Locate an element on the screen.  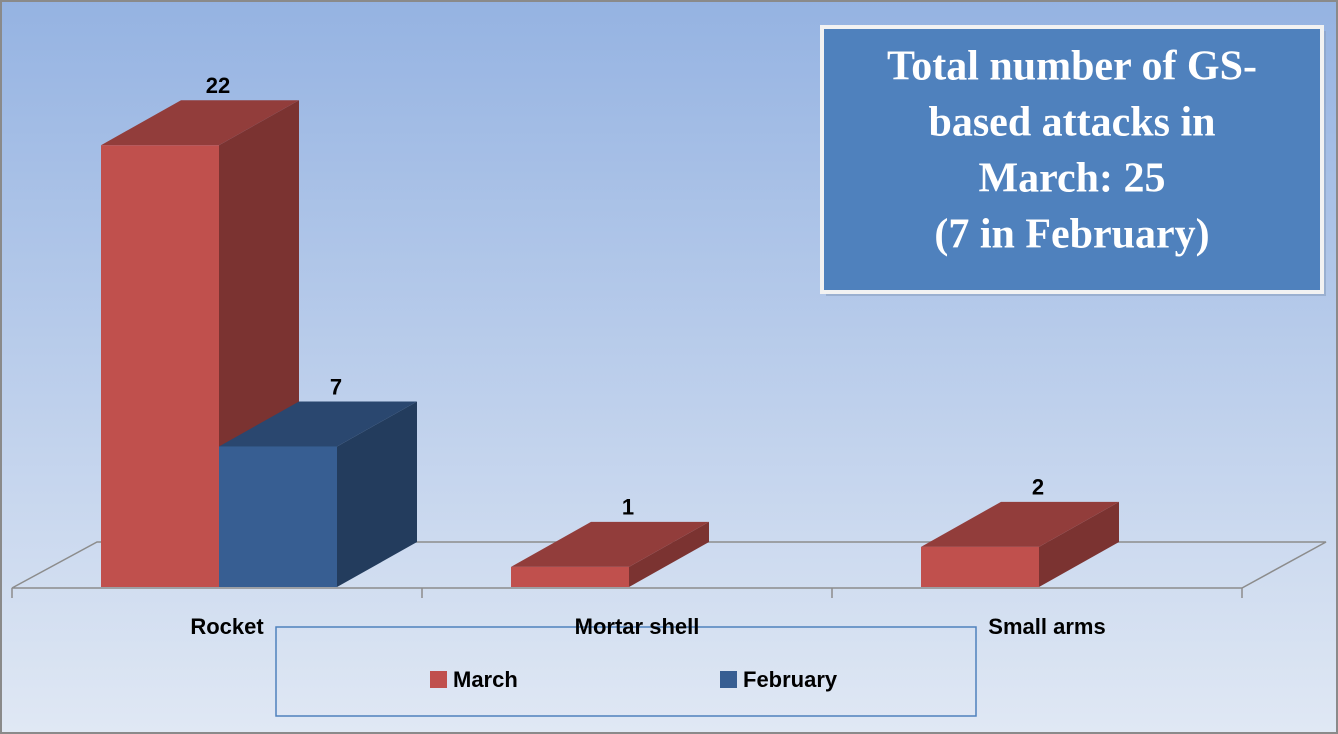
annotation-line: March: 25 is located at coordinates (1071, 179).